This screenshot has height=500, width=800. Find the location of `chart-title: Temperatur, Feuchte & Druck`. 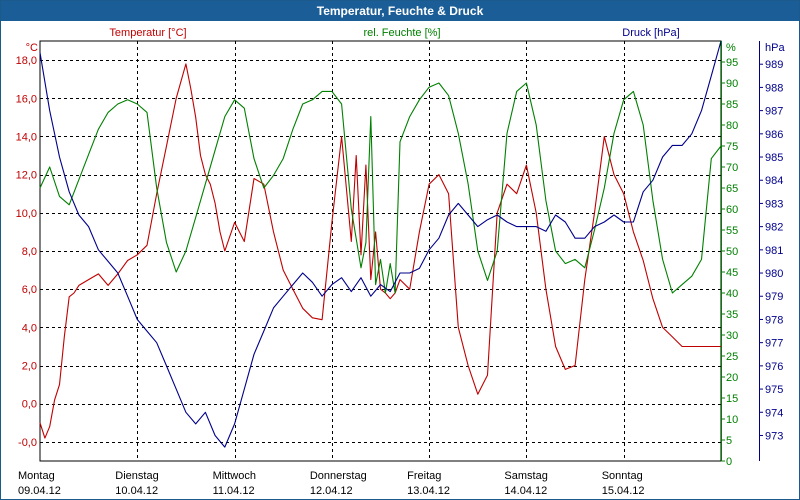

chart-title: Temperatur, Feuchte & Druck is located at coordinates (400, 11).